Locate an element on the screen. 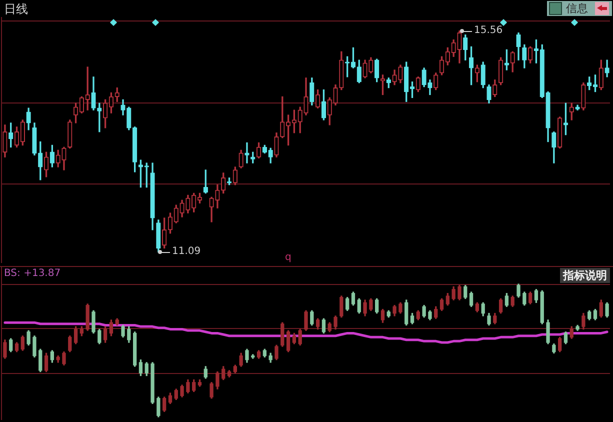  chart-title: BS: +13.87 is located at coordinates (32, 274).